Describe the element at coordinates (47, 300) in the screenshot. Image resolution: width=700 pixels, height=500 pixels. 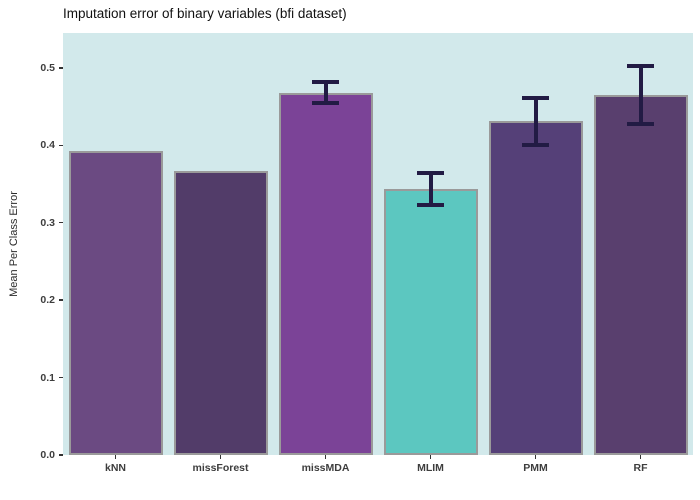
I see `y-tick-label: 0.2` at that location.